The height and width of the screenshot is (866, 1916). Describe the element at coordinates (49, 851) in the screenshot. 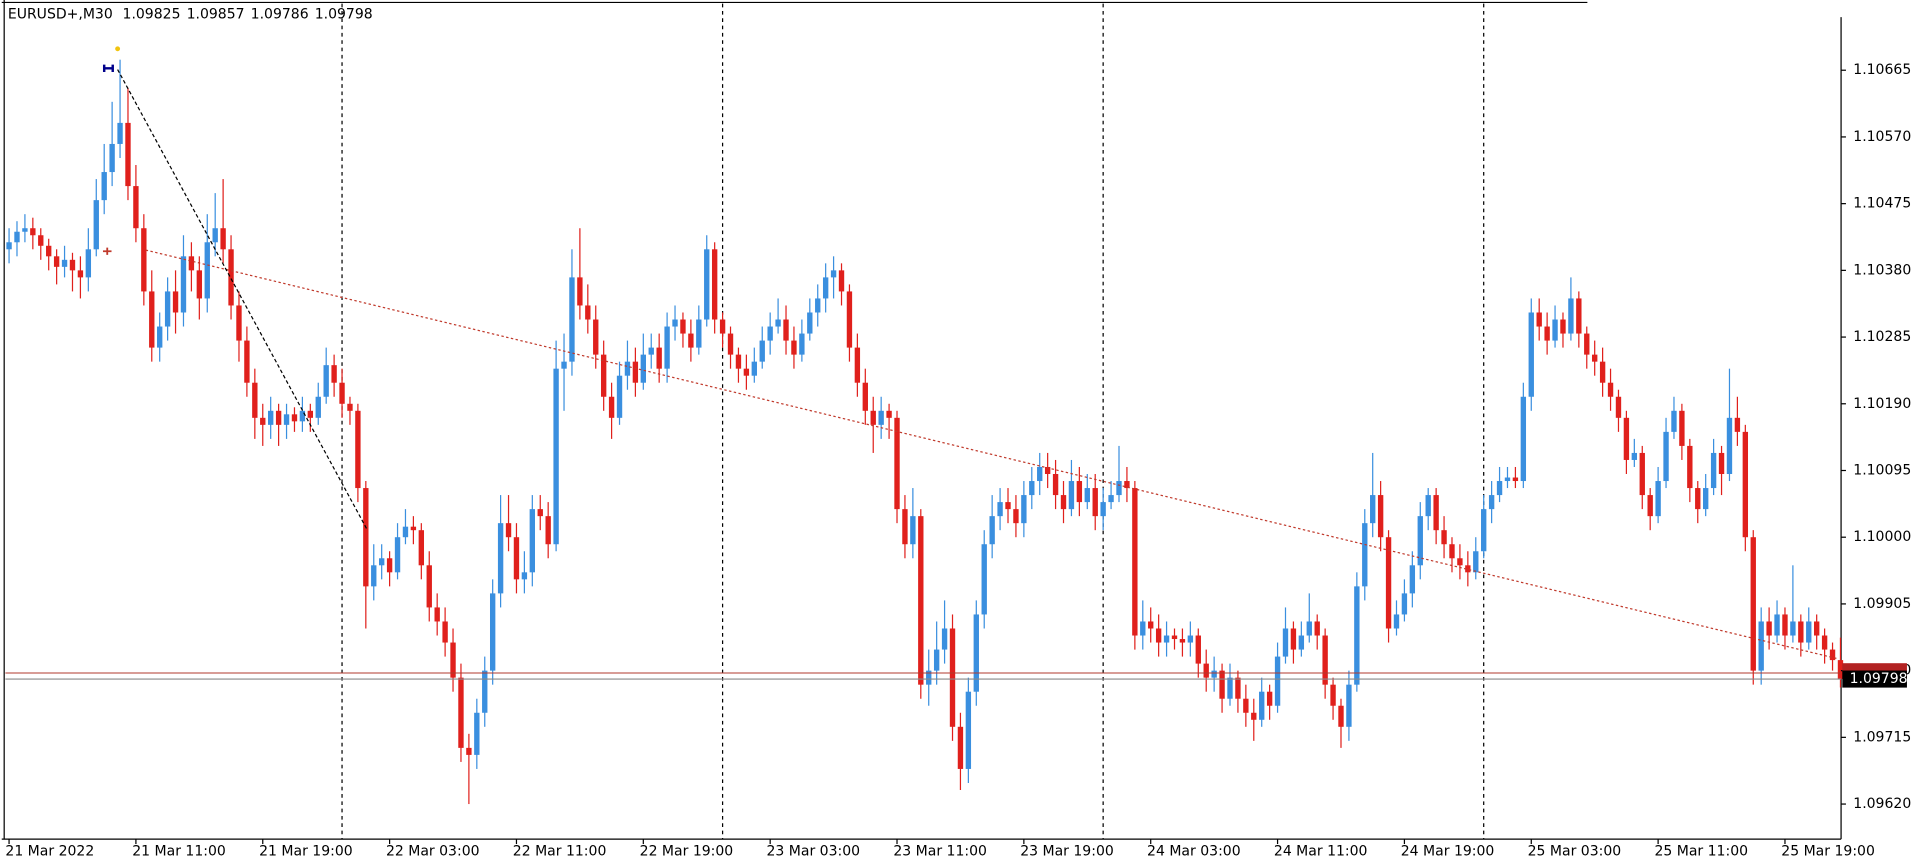

I see `x-tick-label: 21 Mar 2022` at that location.